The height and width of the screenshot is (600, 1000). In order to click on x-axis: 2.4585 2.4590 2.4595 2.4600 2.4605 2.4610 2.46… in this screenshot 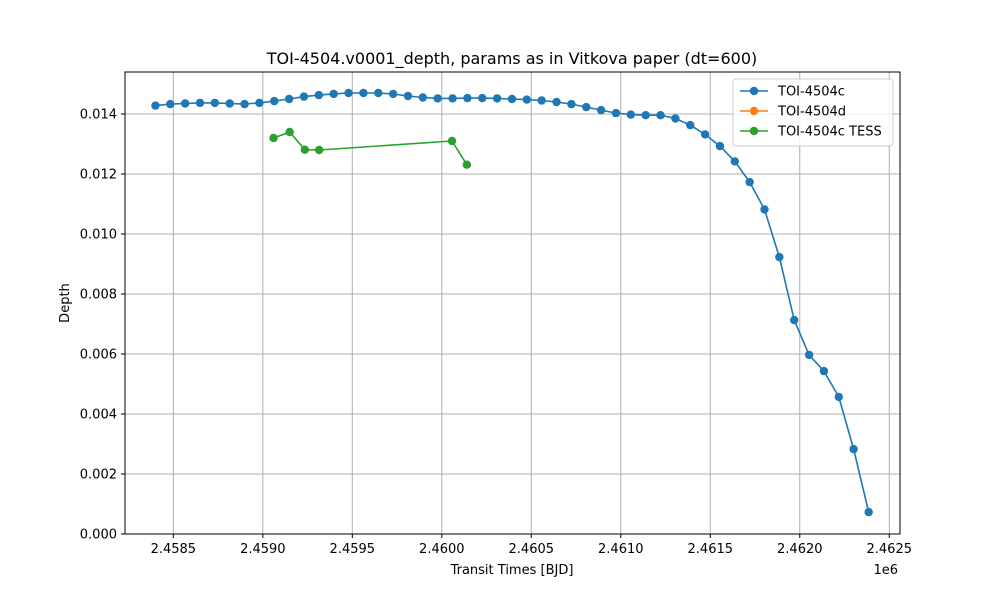, I will do `click(531, 545)`.